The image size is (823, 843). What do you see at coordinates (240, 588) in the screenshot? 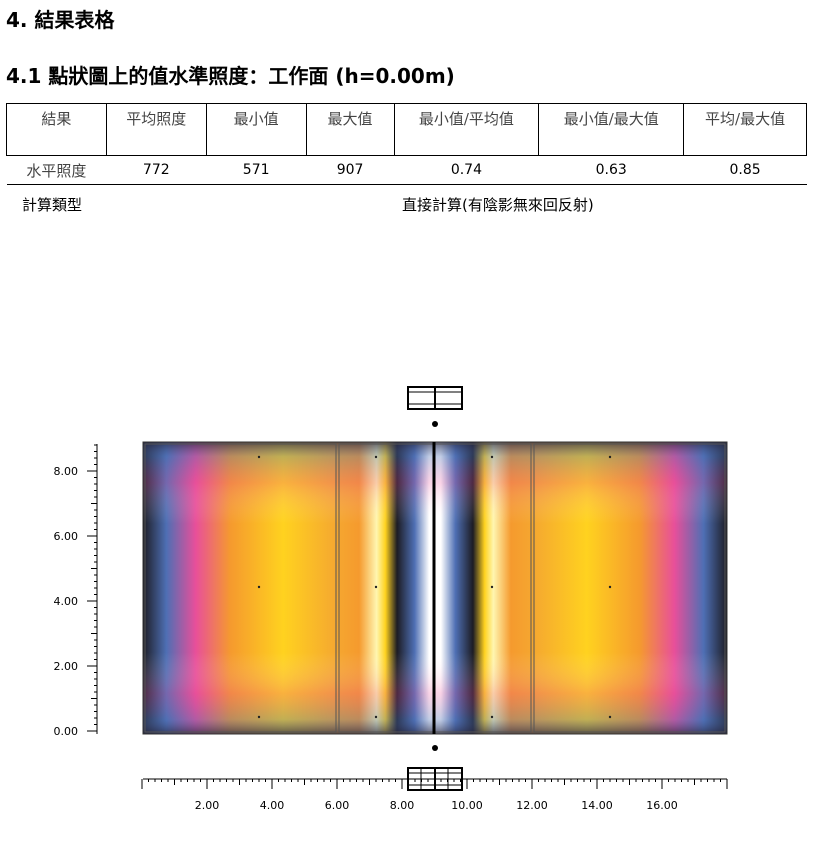
I see `section-outline-left` at bounding box center [240, 588].